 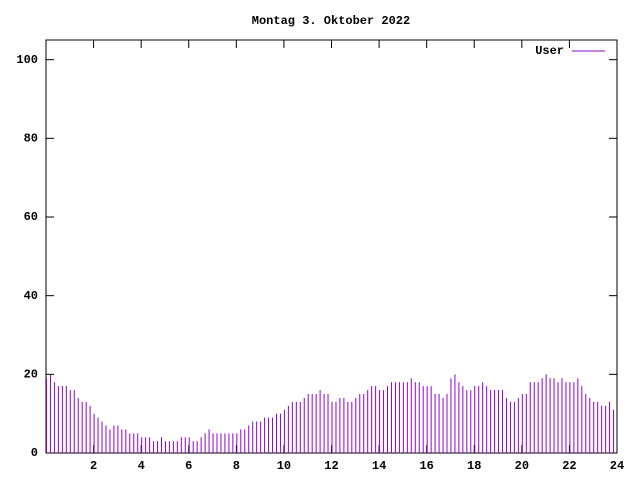 What do you see at coordinates (31, 375) in the screenshot?
I see `y-tick-label: 20` at bounding box center [31, 375].